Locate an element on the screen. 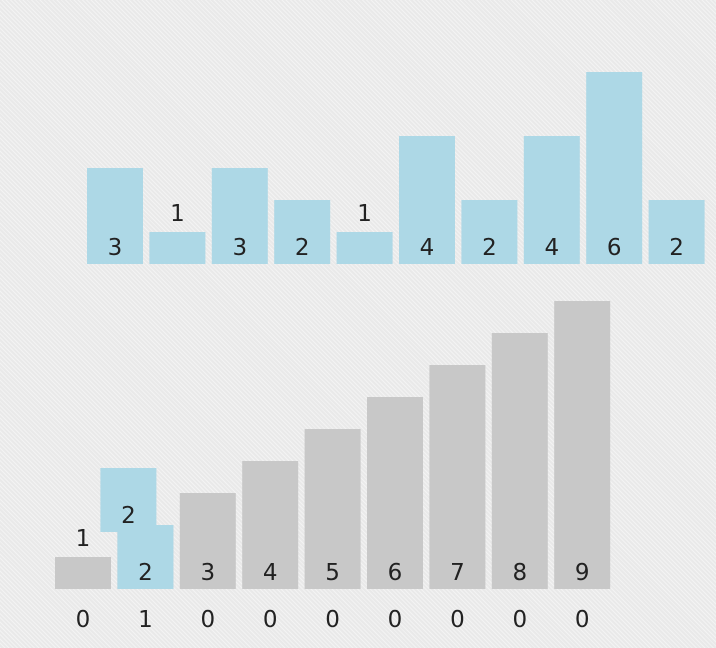 The height and width of the screenshot is (648, 716). highlight-bar-label: 2 is located at coordinates (128, 516).